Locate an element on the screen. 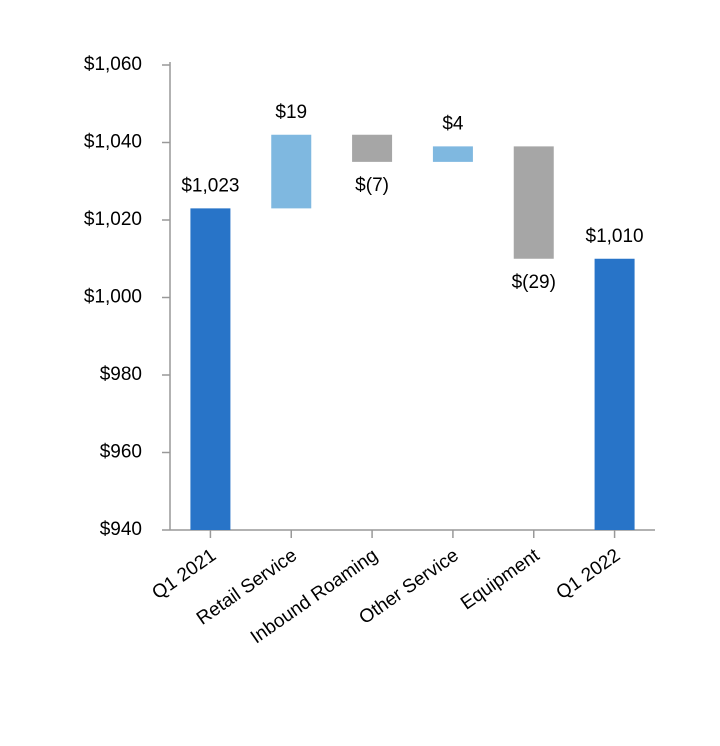 The height and width of the screenshot is (746, 720). value-label: $1,023 is located at coordinates (210, 185).